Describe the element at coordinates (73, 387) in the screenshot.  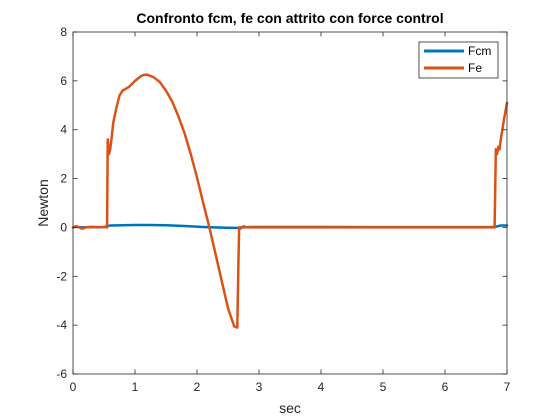
I see `x-tick-label: 0` at that location.